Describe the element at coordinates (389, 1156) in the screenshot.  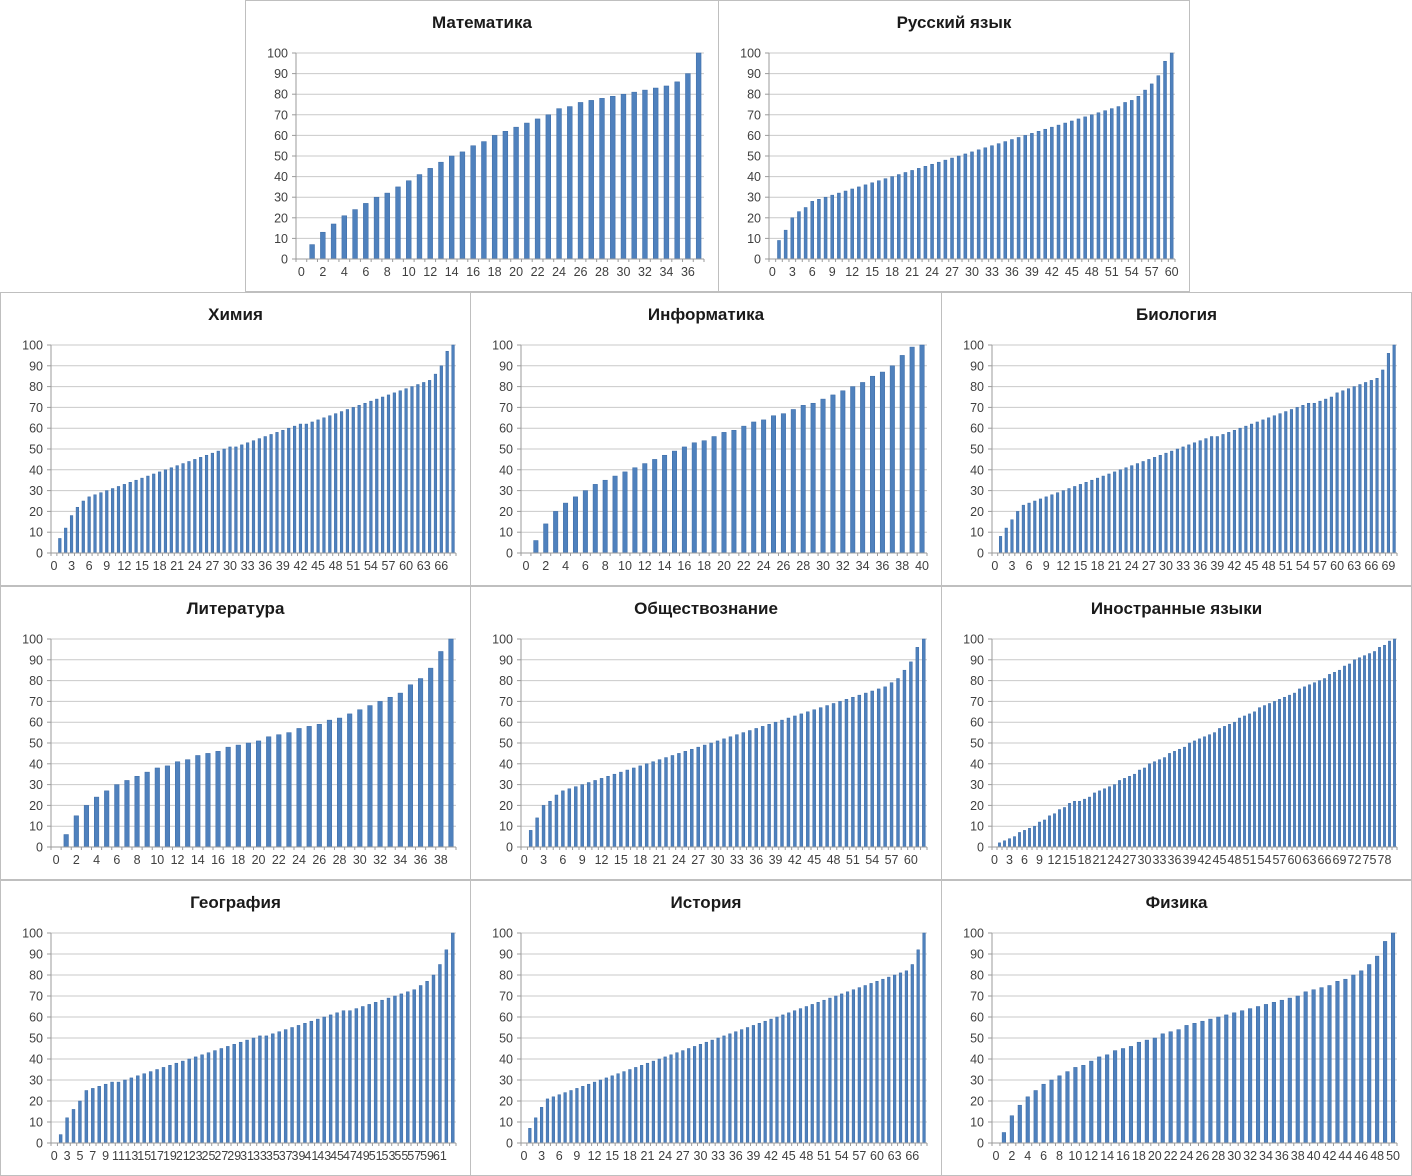
I see `svg-text: 53` at that location.